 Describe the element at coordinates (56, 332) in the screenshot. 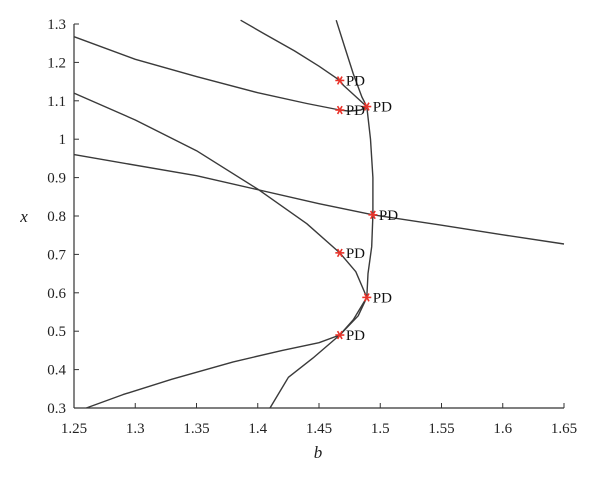

I see `y-tick-label: 0.5` at that location.